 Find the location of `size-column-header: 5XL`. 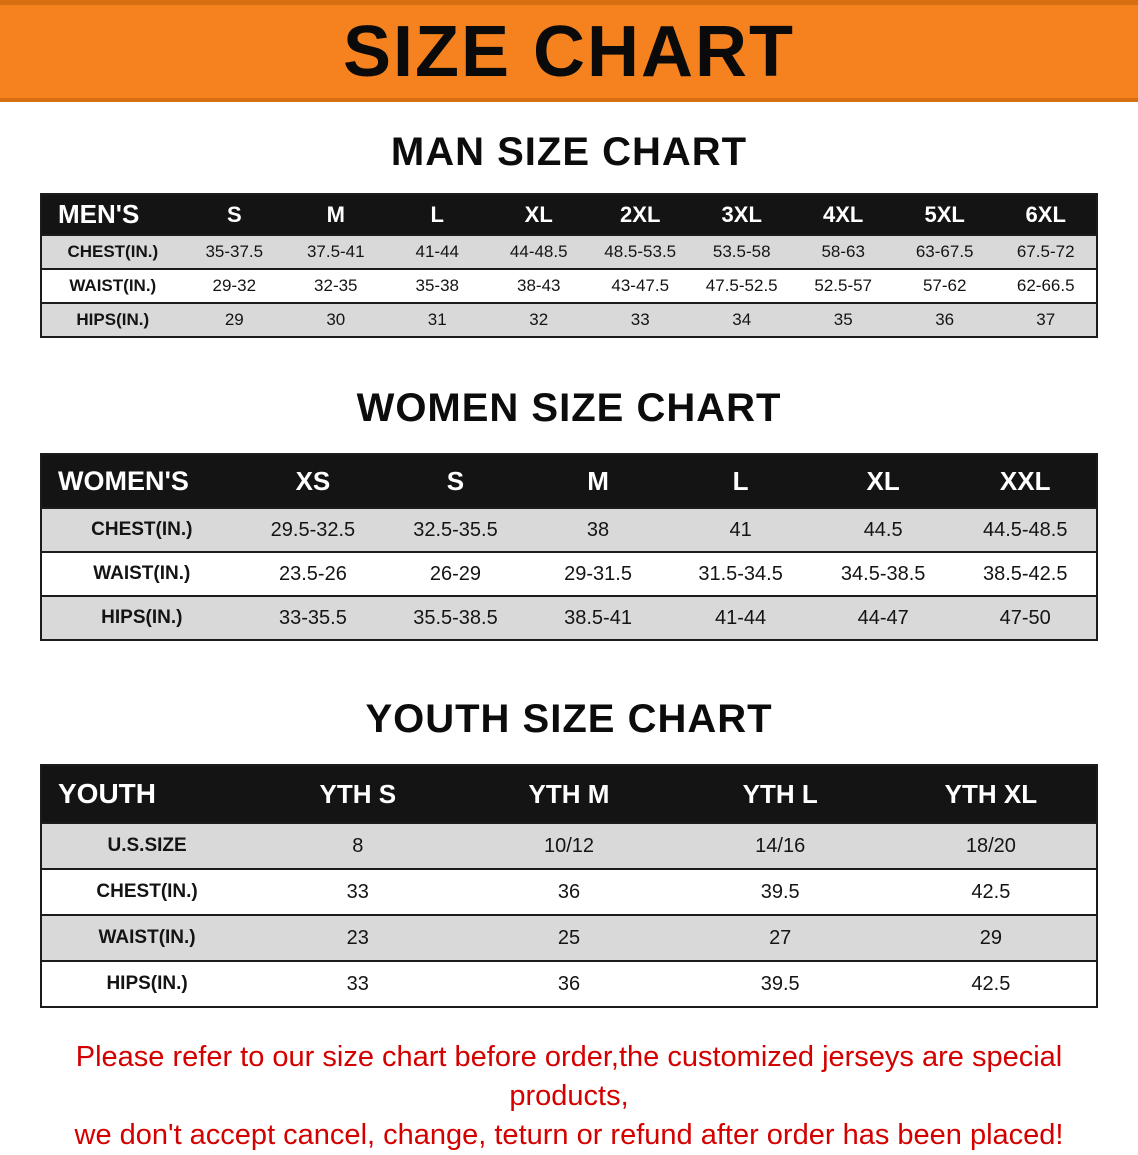

size-column-header: 5XL is located at coordinates (944, 214).